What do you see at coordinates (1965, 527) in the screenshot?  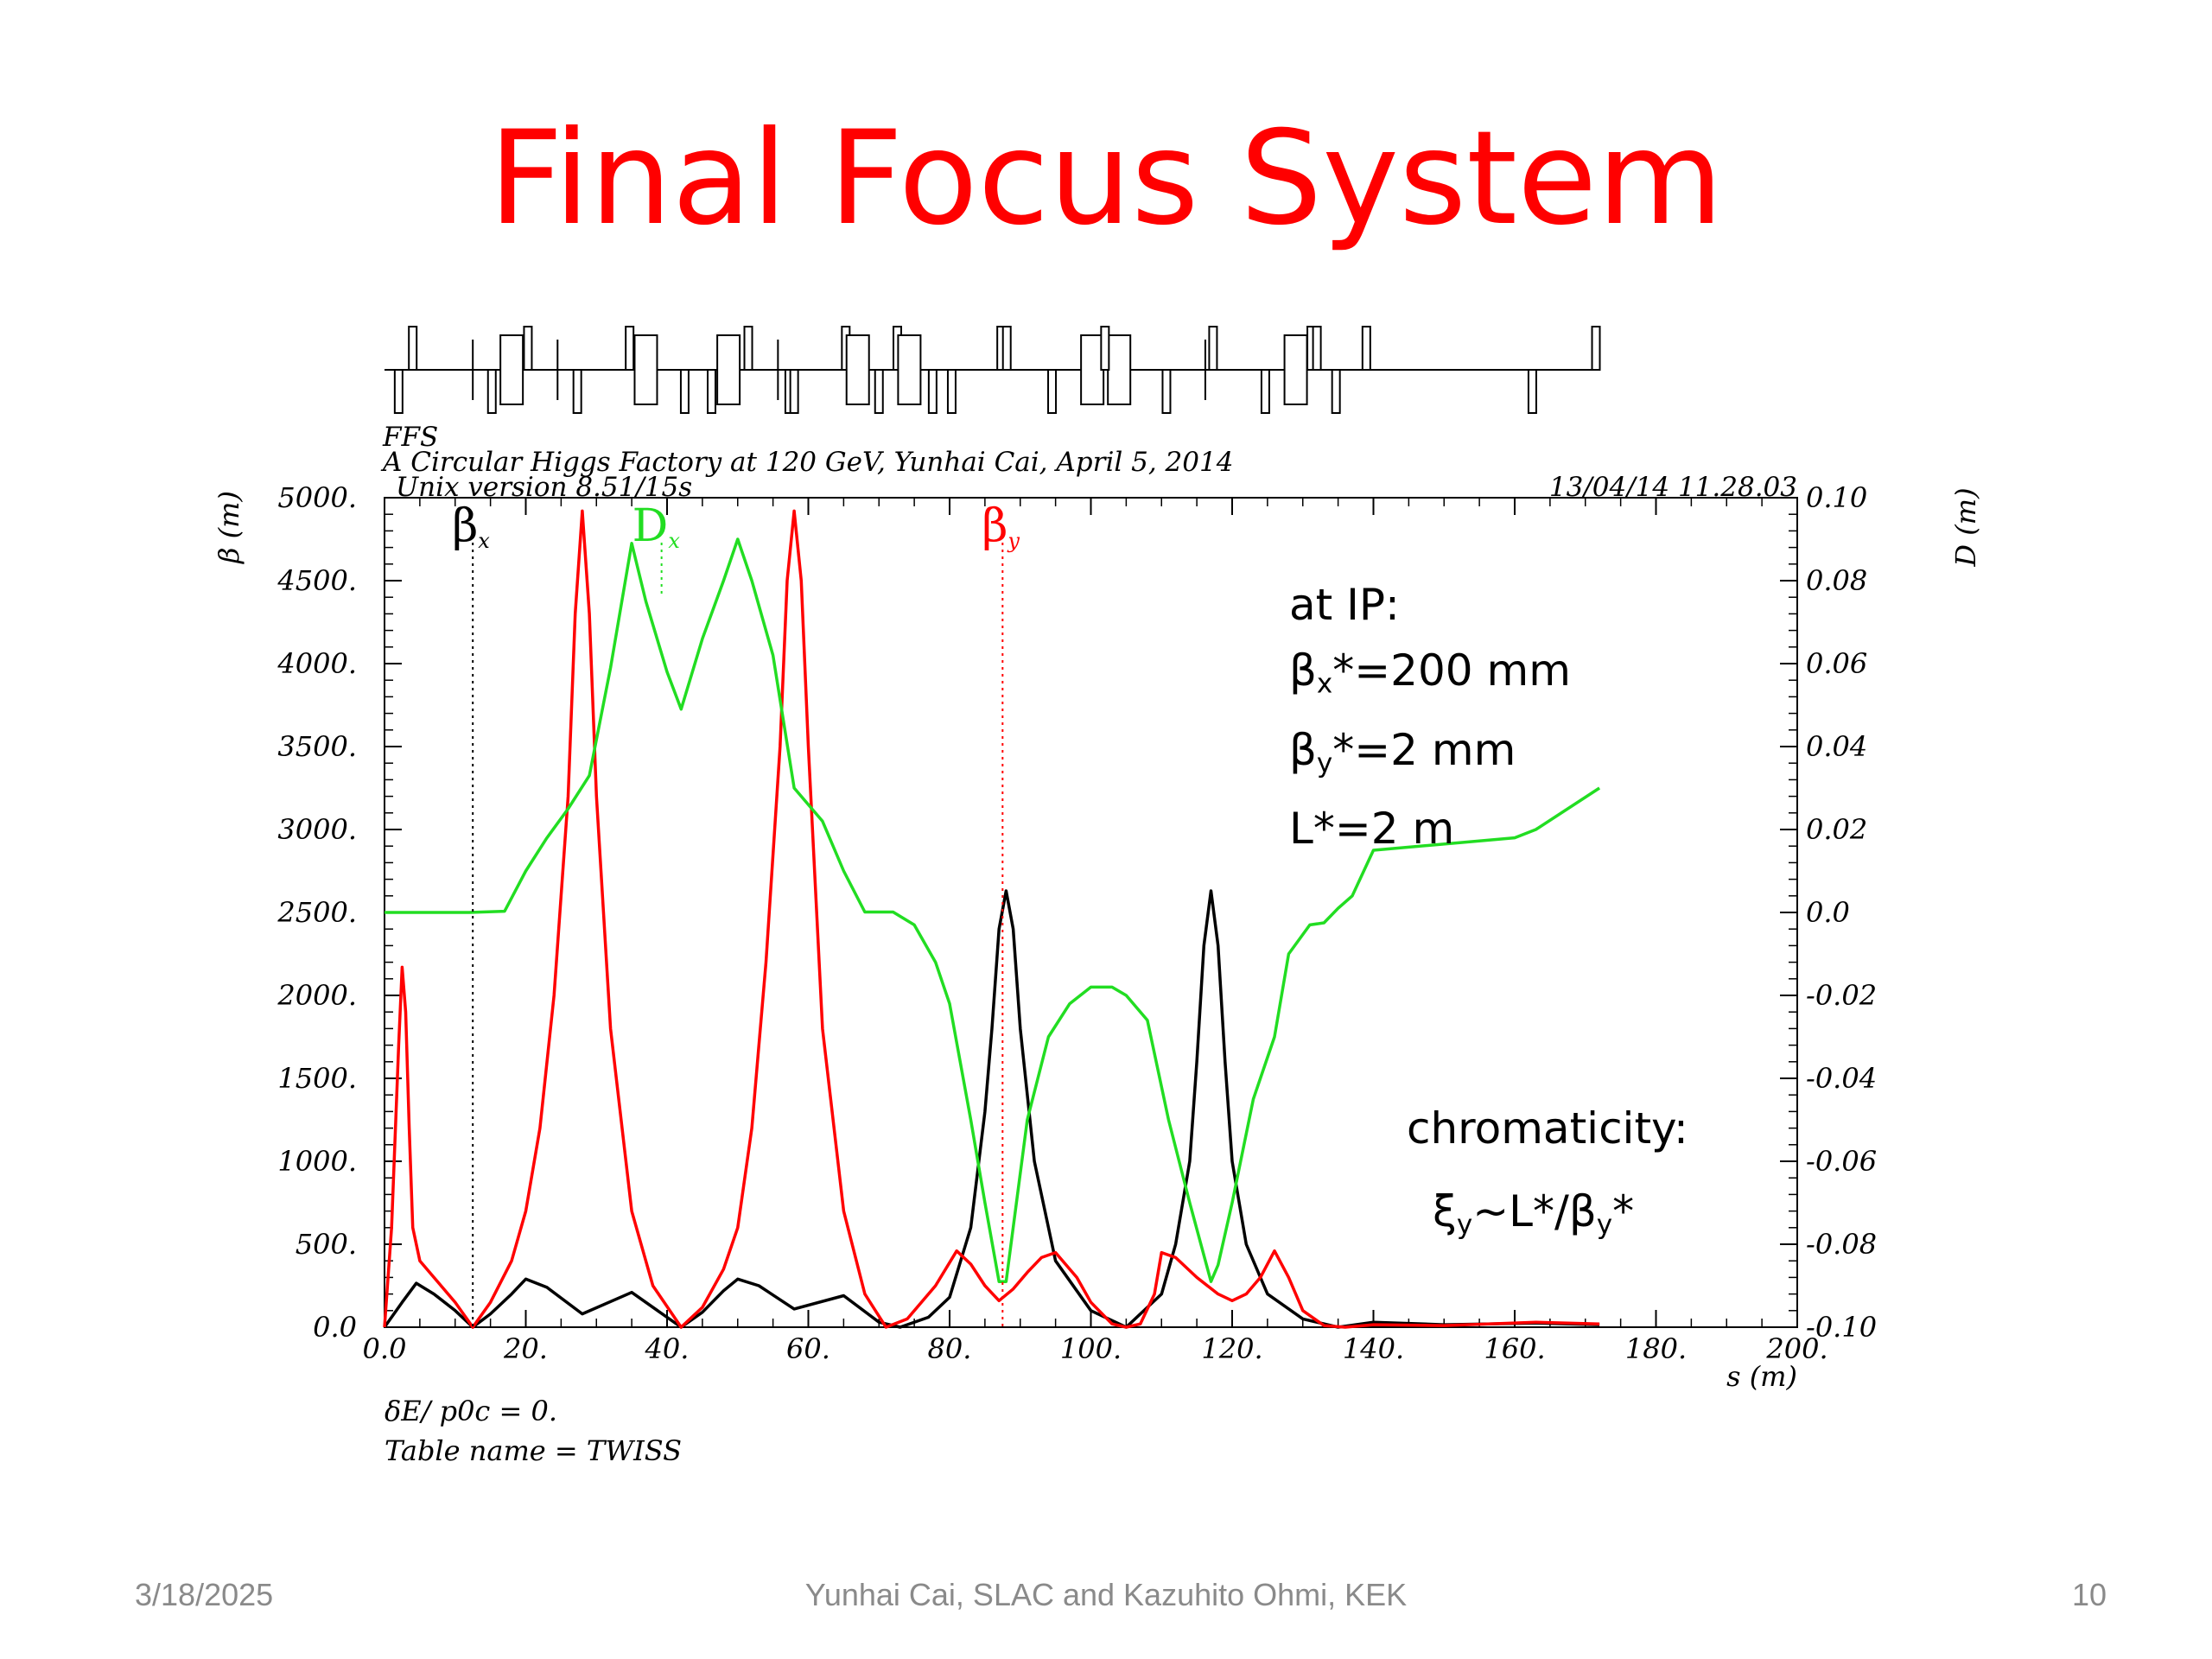 I see `y-right-axis-label: D (m)` at bounding box center [1965, 527].